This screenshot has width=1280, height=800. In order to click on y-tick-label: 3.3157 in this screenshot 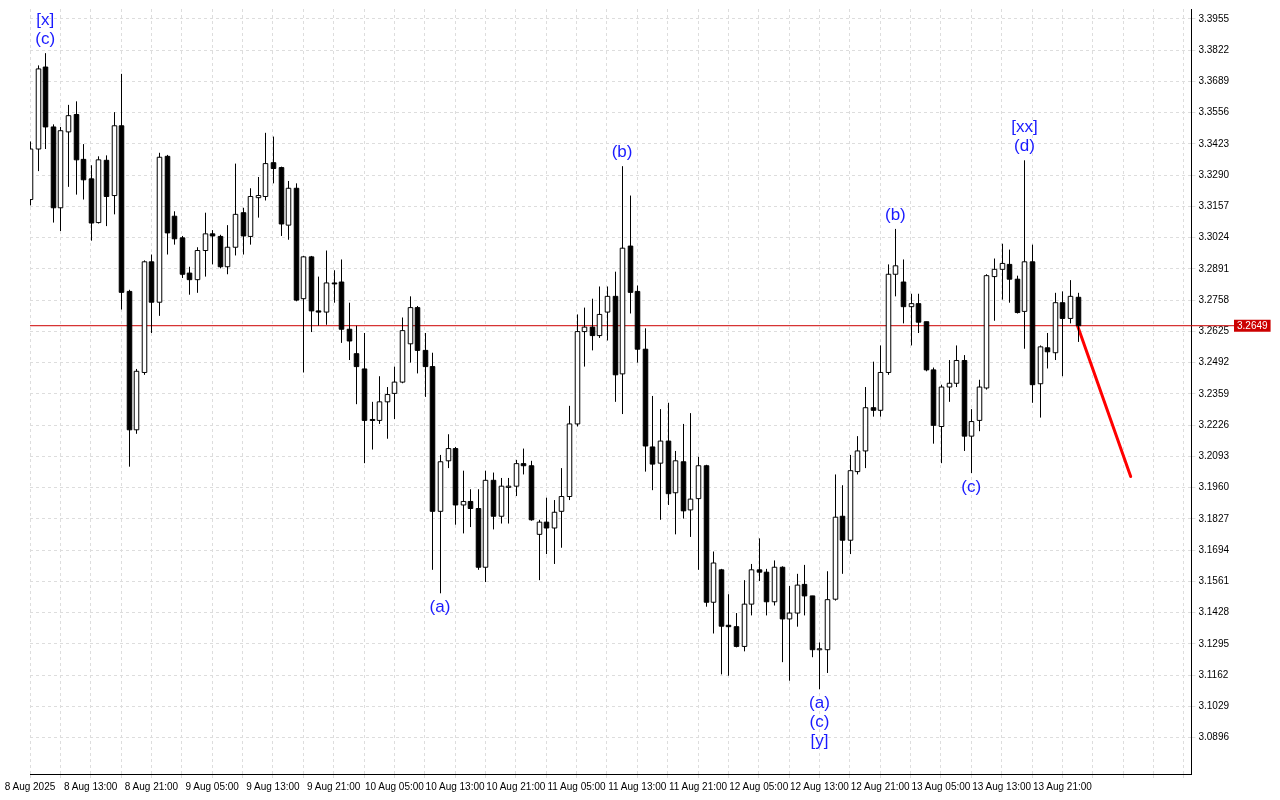, I will do `click(1214, 206)`.